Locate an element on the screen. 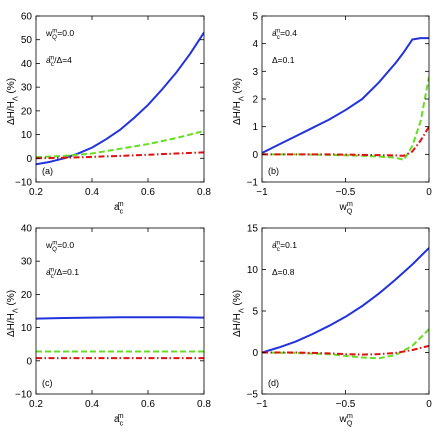  y-tick-label: 15 is located at coordinates (253, 229).